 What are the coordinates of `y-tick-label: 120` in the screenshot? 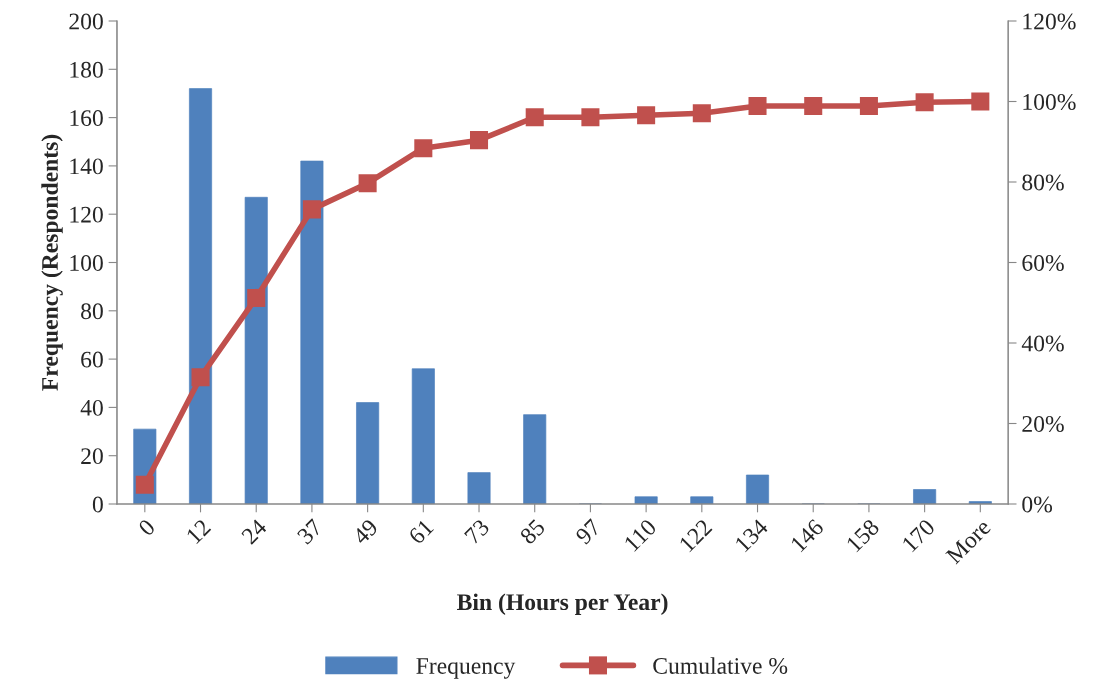 It's located at (86, 214).